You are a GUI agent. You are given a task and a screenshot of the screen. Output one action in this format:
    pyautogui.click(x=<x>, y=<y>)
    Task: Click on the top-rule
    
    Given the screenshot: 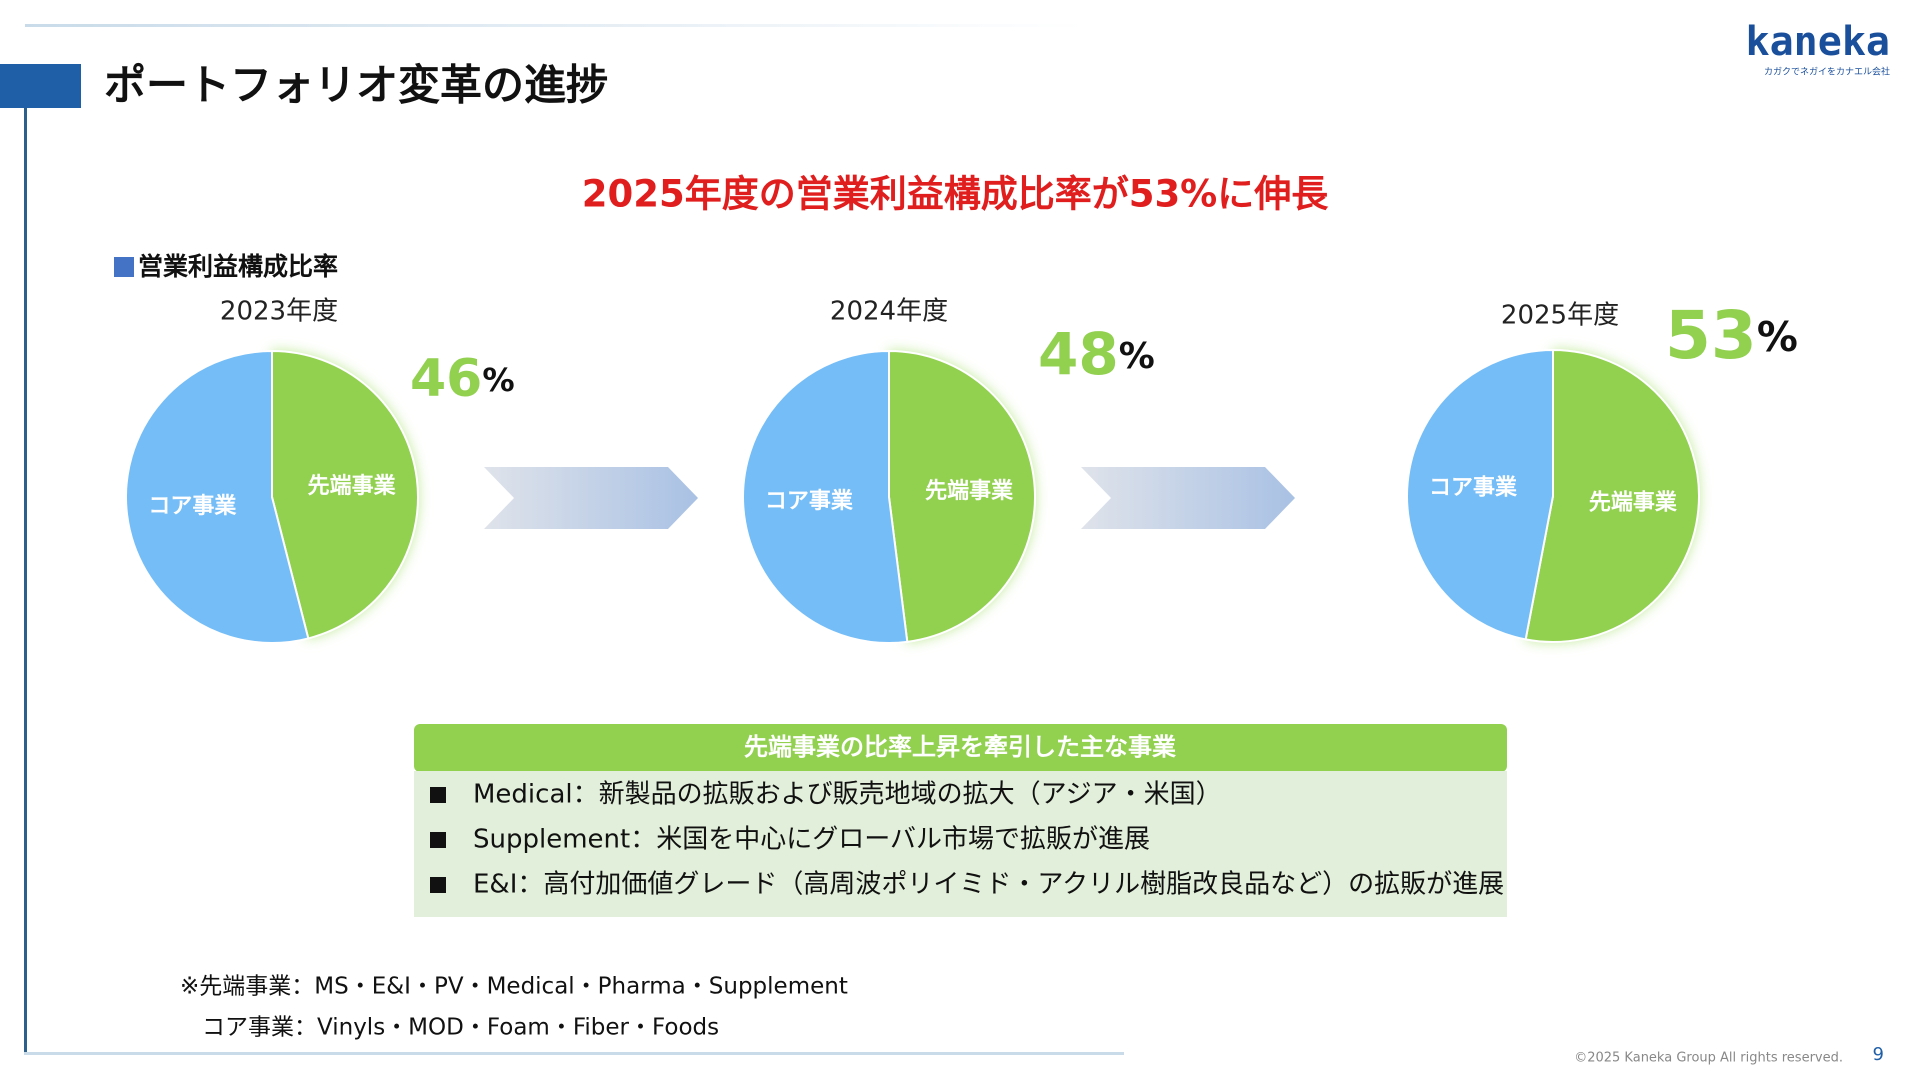 What is the action you would take?
    pyautogui.click(x=555, y=25)
    